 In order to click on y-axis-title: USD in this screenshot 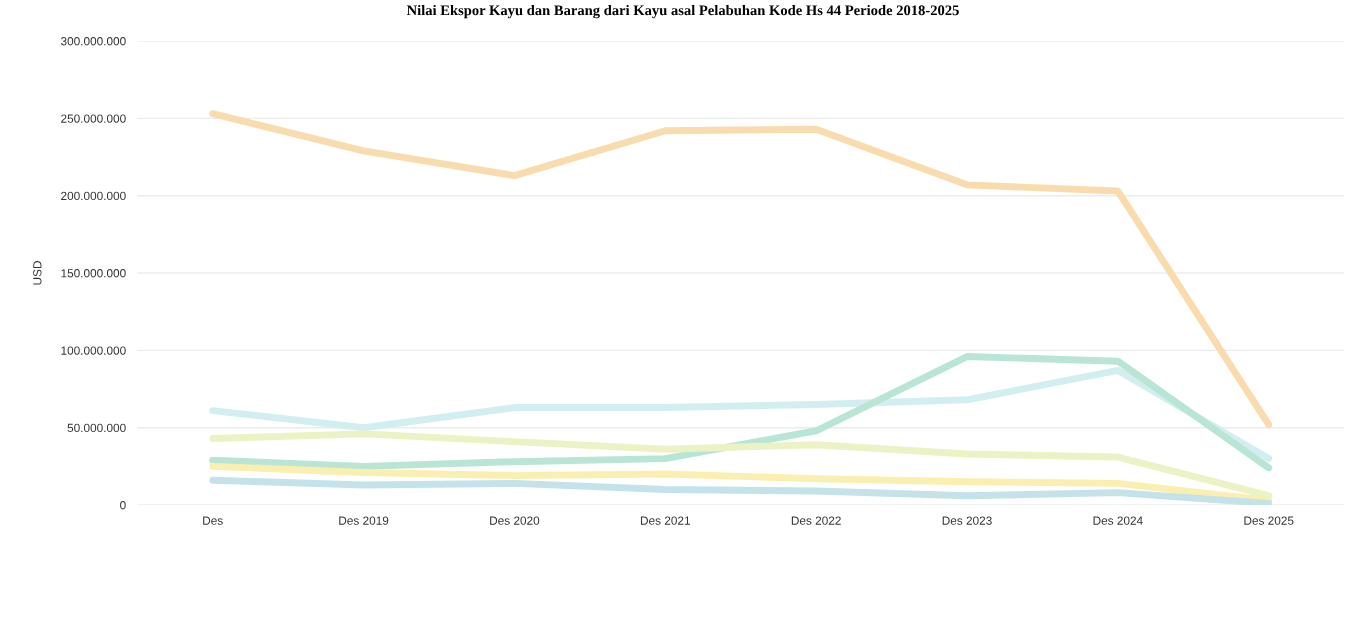, I will do `click(37, 273)`.